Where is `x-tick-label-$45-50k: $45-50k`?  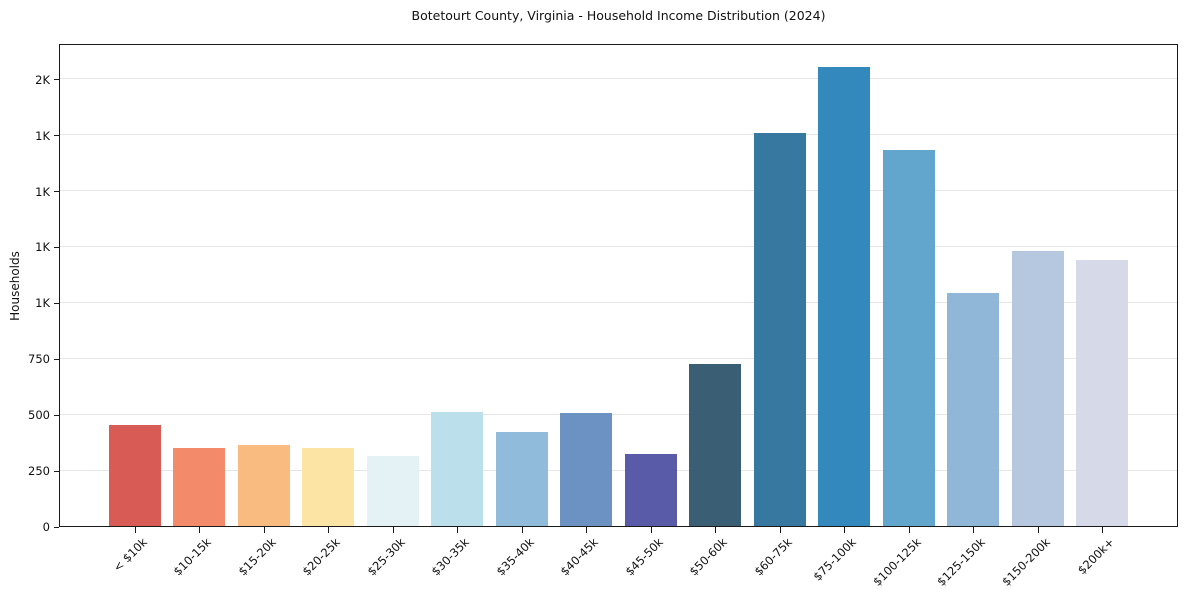 x-tick-label-$45-50k: $45-50k is located at coordinates (644, 557).